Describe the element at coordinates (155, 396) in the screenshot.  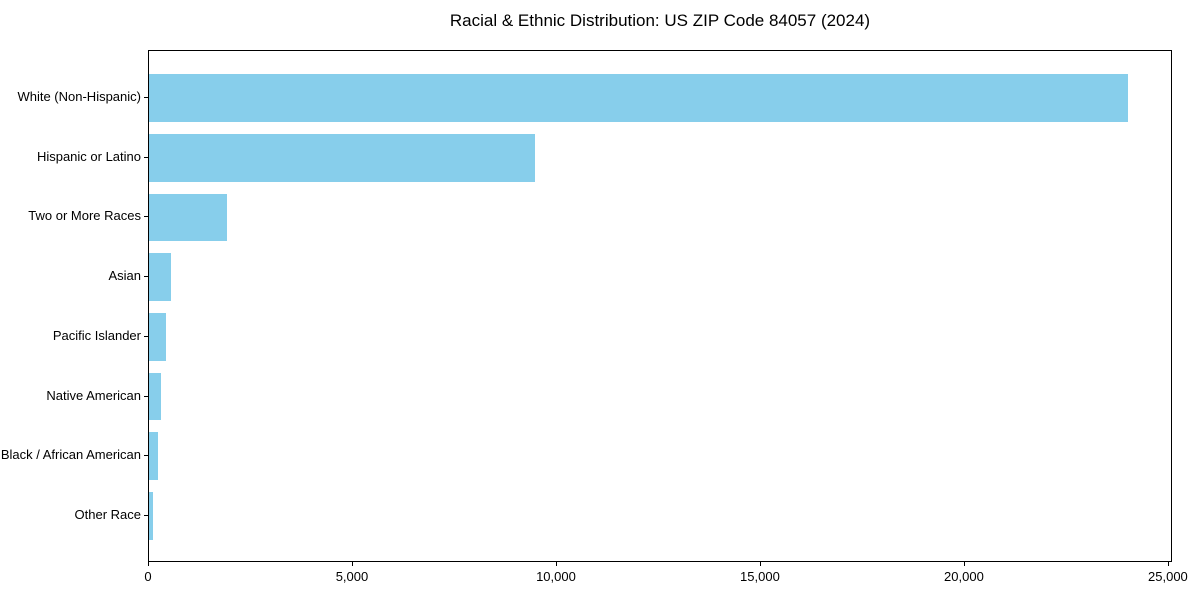
I see `bar-native-american` at that location.